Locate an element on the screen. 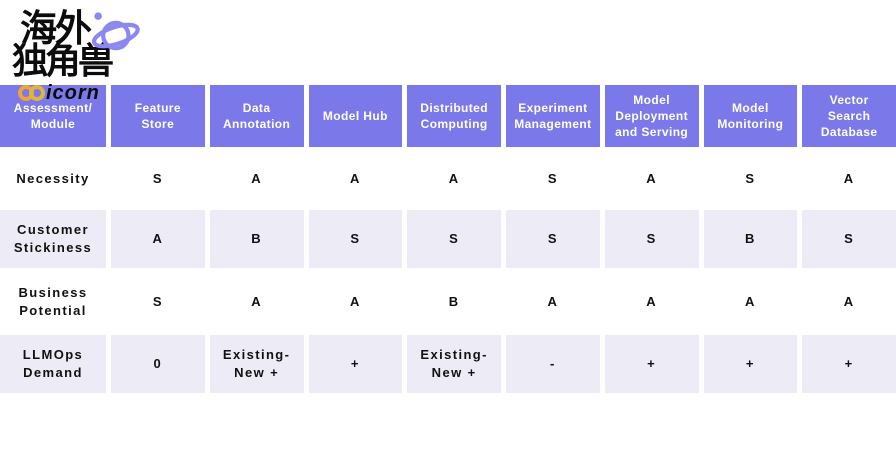 The width and height of the screenshot is (896, 458). ring-icon is located at coordinates (37, 93).